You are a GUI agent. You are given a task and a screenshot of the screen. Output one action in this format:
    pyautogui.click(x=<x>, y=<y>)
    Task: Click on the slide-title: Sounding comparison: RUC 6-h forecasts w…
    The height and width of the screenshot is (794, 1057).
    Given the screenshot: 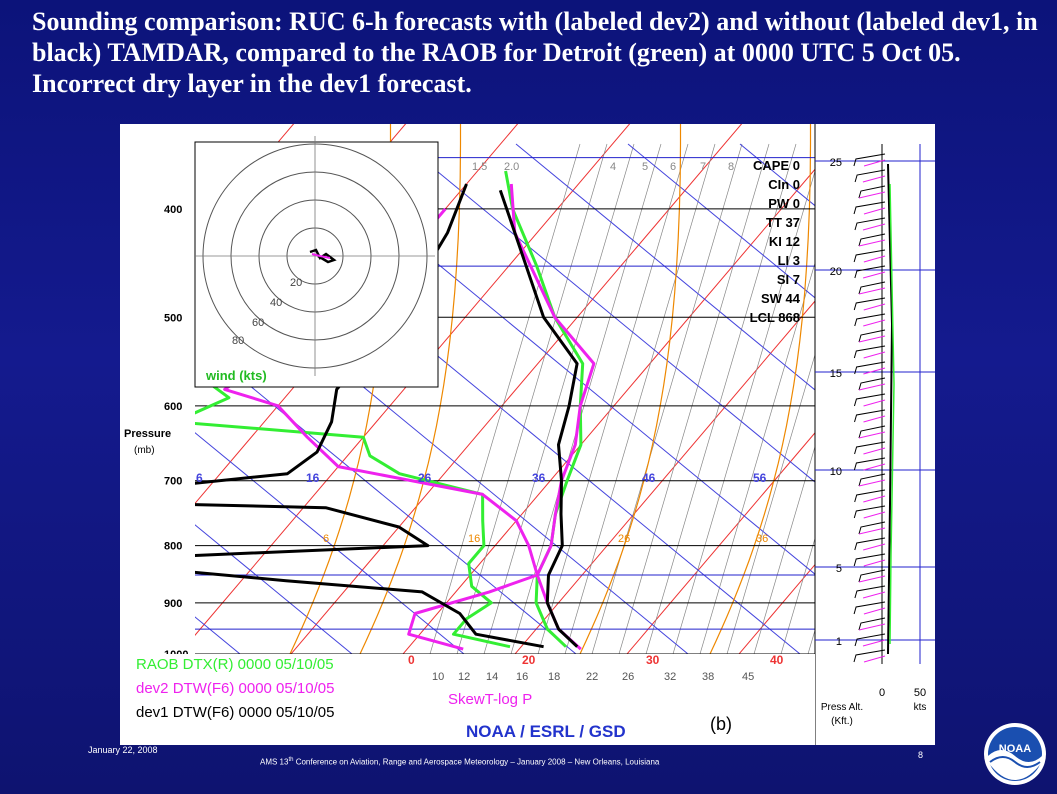 What is the action you would take?
    pyautogui.click(x=535, y=52)
    